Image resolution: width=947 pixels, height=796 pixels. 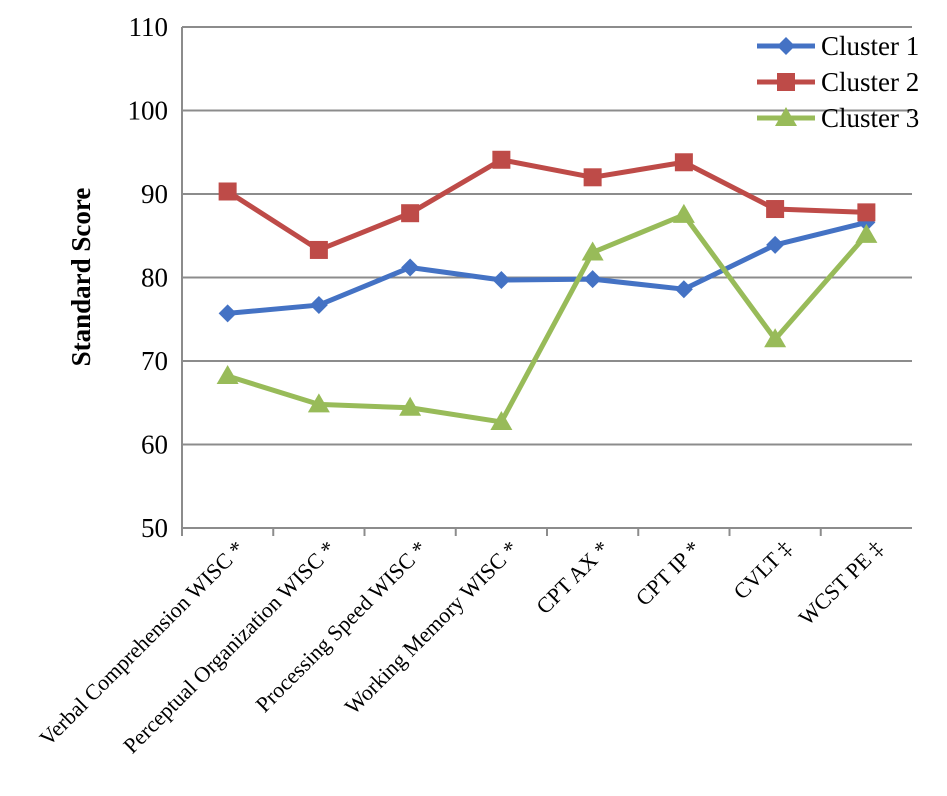 What do you see at coordinates (572, 577) in the screenshot?
I see `x-tick-label: CPT AX *` at bounding box center [572, 577].